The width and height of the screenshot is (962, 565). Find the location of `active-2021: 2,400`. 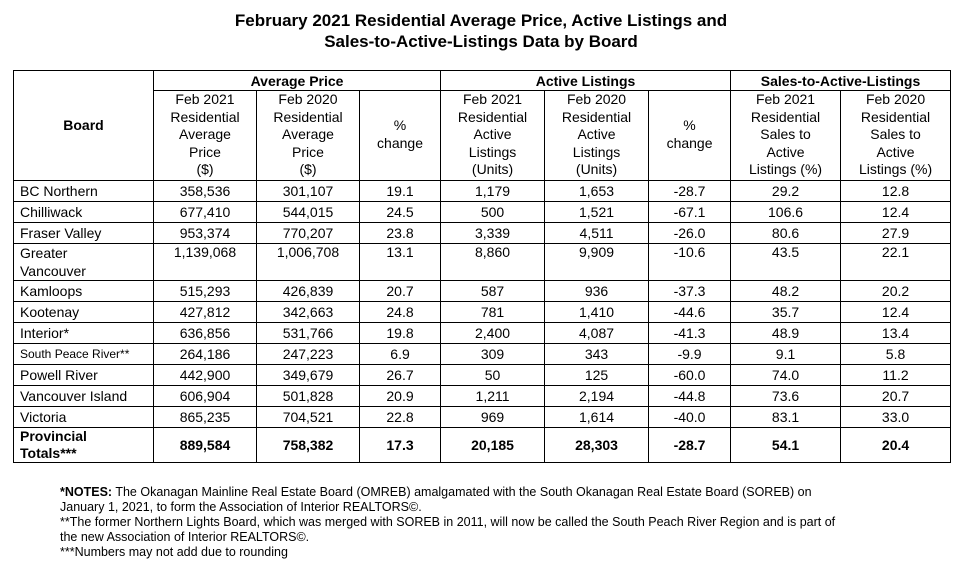

active-2021: 2,400 is located at coordinates (493, 332).